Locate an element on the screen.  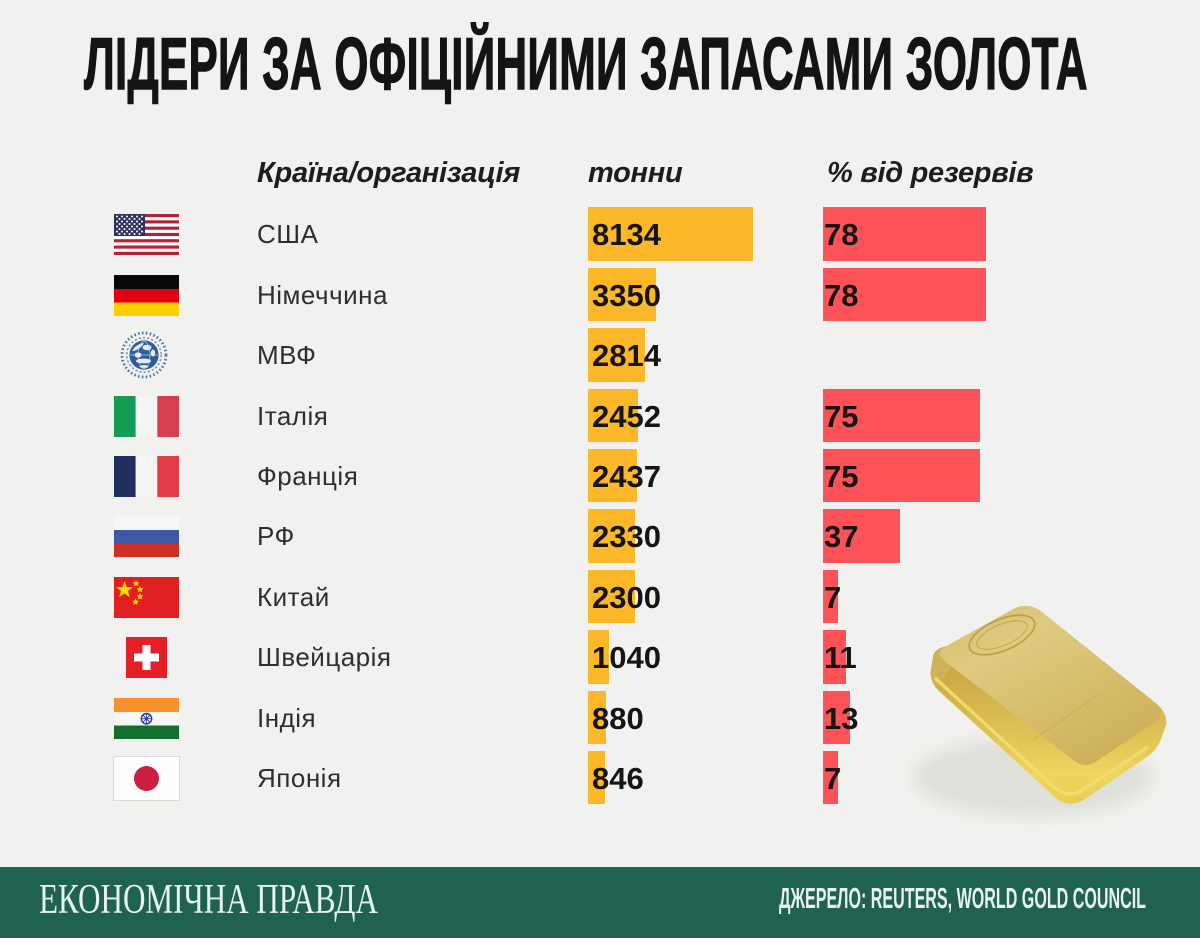
svg-text:ДЖЕРЕЛО: REUTERS, WORLD GOLD C: ДЖЕРЕЛО: REUTERS, WORLD GOLD COUNCIL is located at coordinates (962, 899).